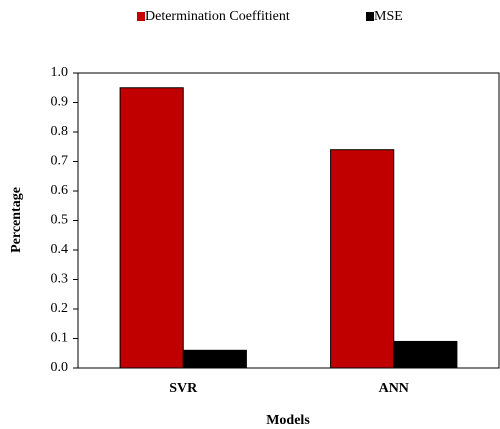 Image resolution: width=500 pixels, height=429 pixels. Describe the element at coordinates (183, 388) in the screenshot. I see `x-tick-label: SVR` at that location.